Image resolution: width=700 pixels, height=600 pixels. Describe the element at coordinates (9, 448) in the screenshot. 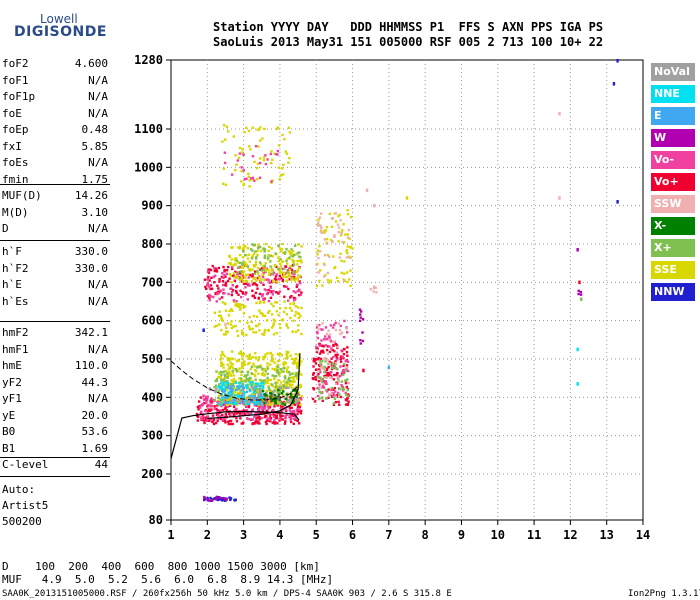

I see `param-key: B1` at that location.